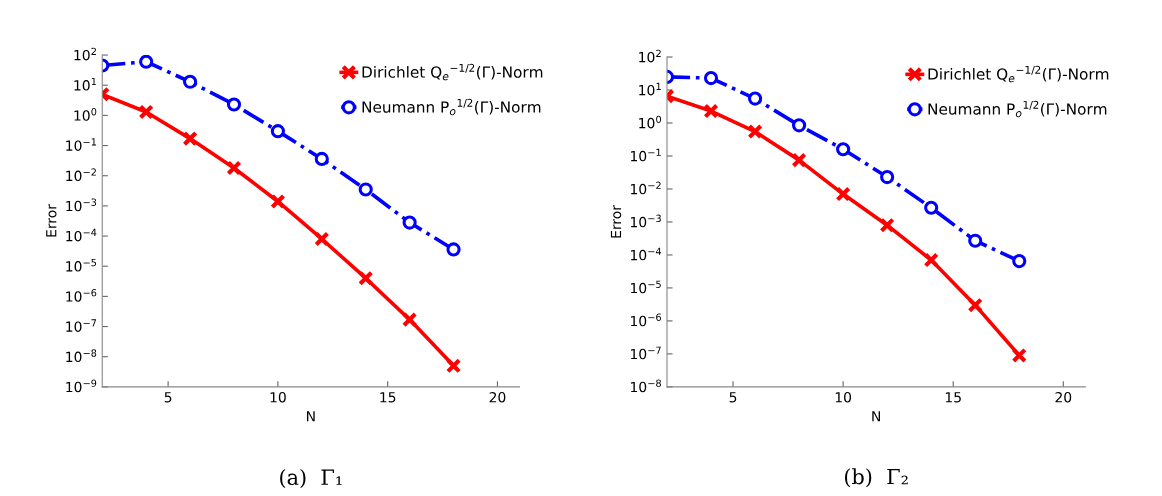 Image resolution: width=1162 pixels, height=496 pixels. What do you see at coordinates (81, 386) in the screenshot?
I see `y-tick-label: 10$^{−9}$` at bounding box center [81, 386].